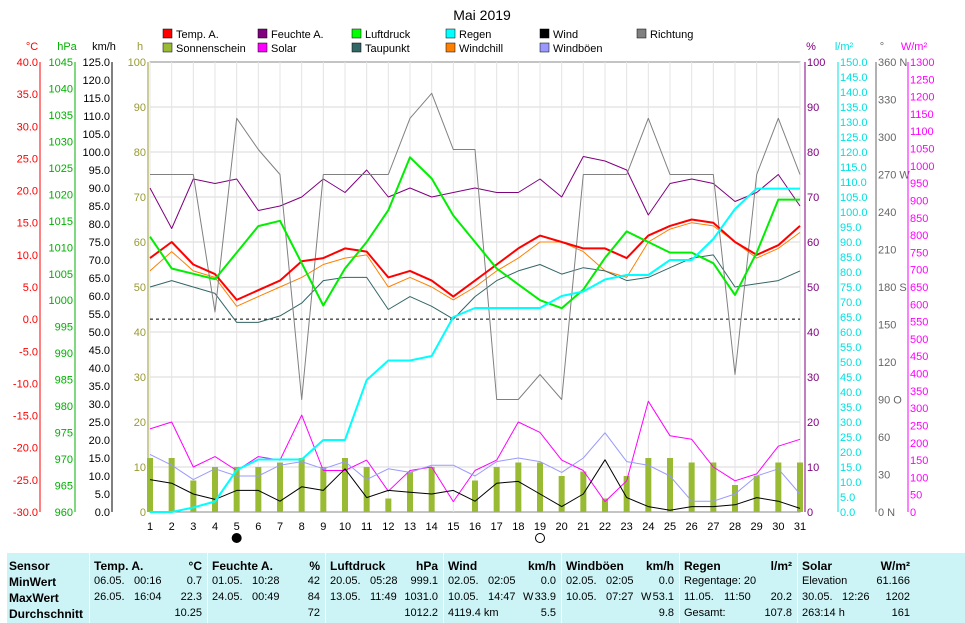  I want to click on axis-tick-label: 150, so click(887, 326).